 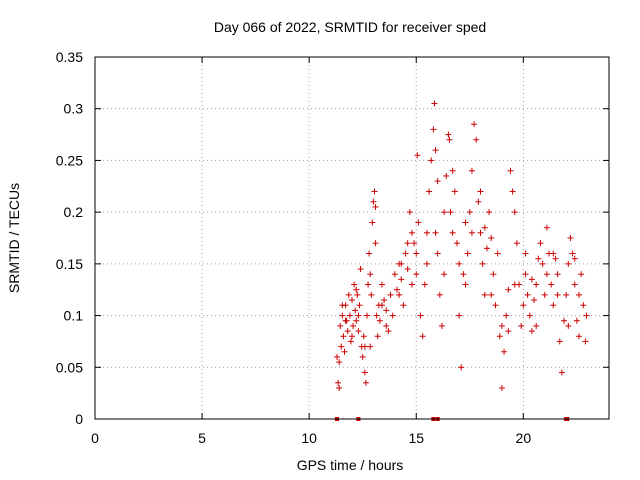 I want to click on y-tick-label: 0.05, so click(x=69, y=367).